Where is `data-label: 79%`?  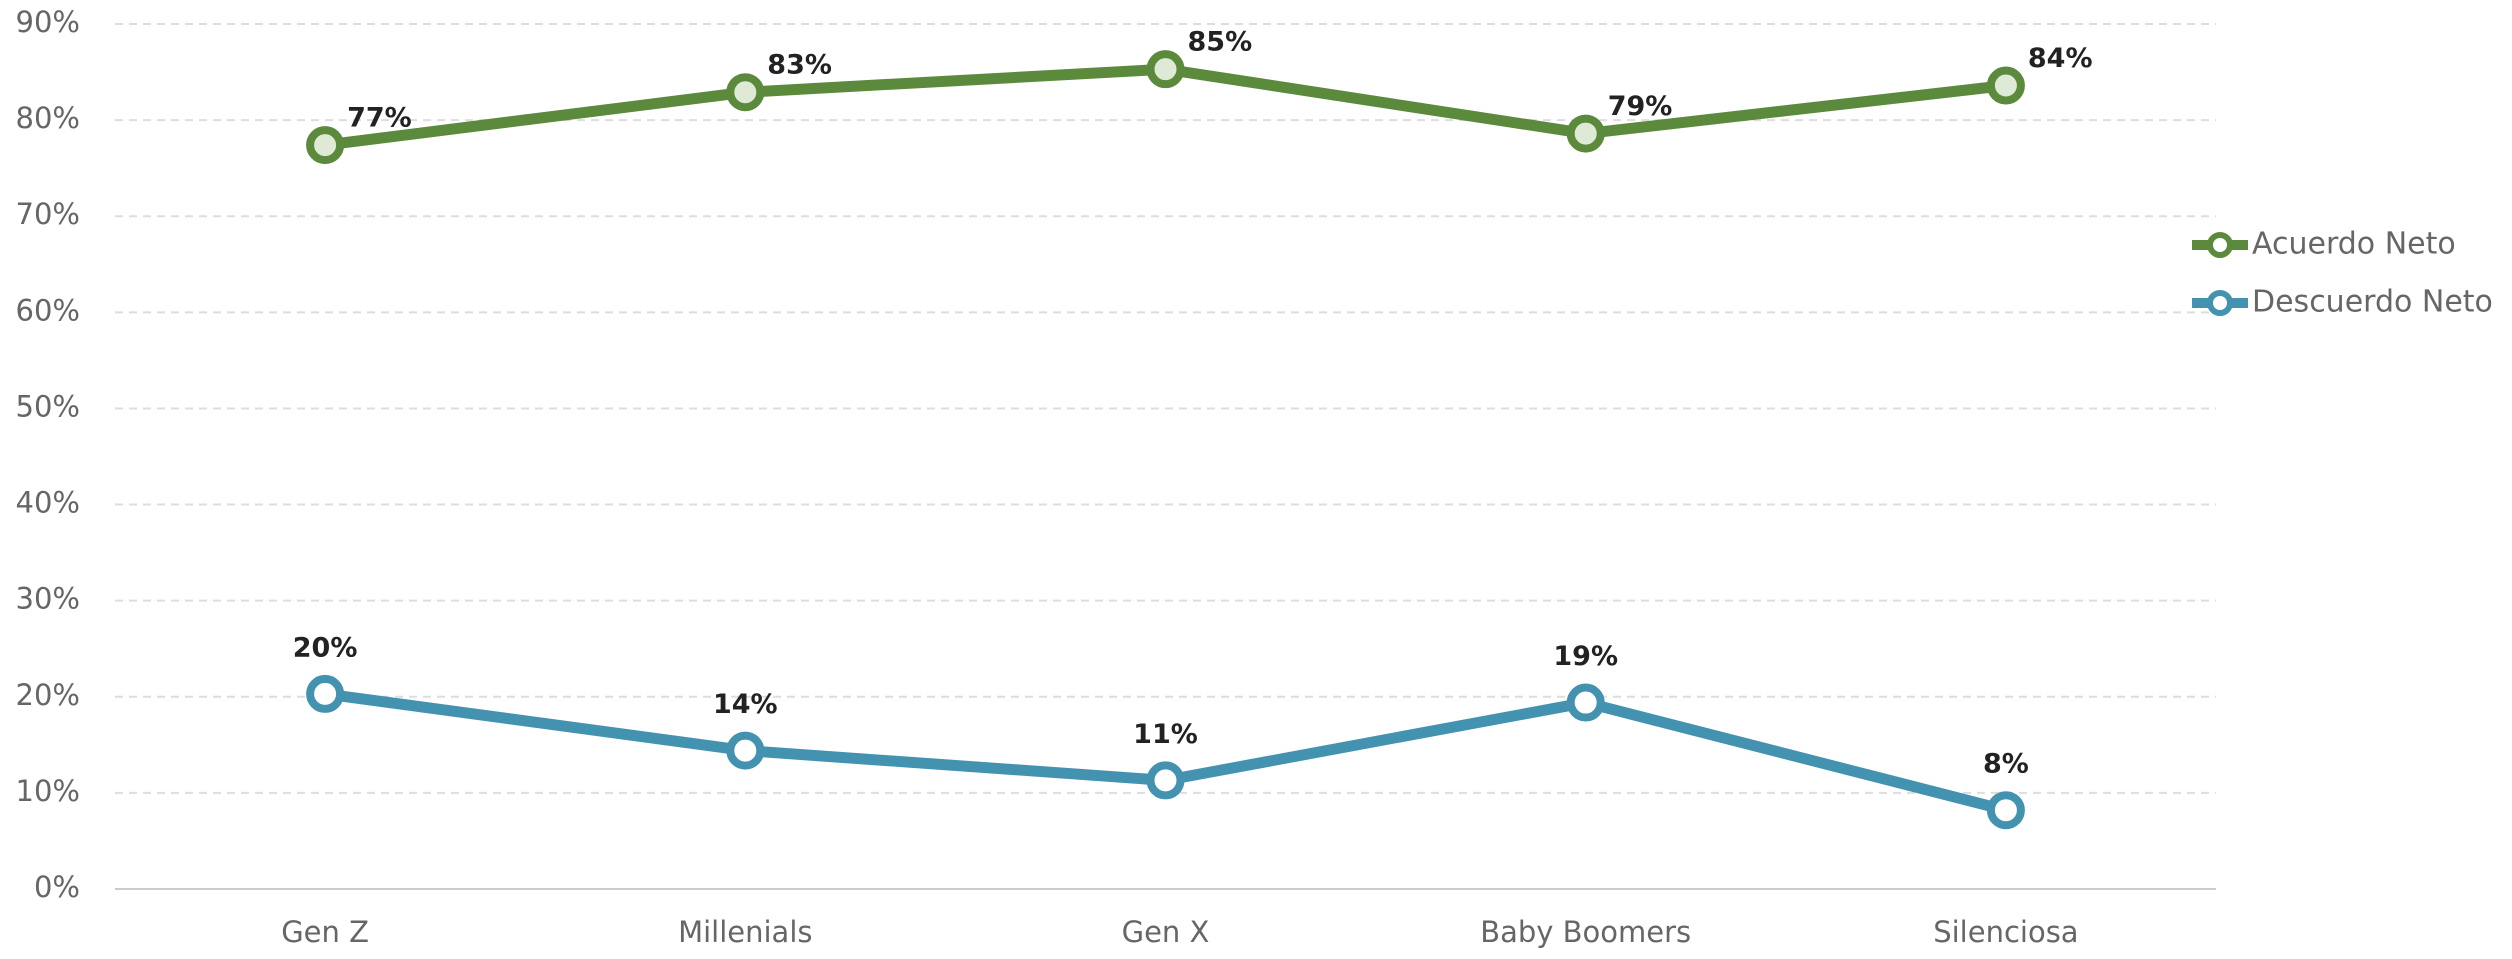
data-label: 79% is located at coordinates (1640, 106).